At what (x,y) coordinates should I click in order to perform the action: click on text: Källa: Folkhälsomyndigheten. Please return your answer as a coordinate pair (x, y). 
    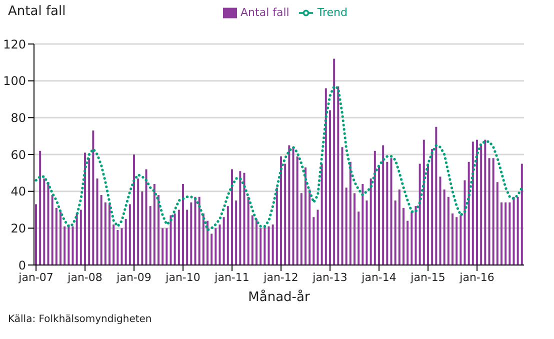
    Looking at the image, I should click on (80, 319).